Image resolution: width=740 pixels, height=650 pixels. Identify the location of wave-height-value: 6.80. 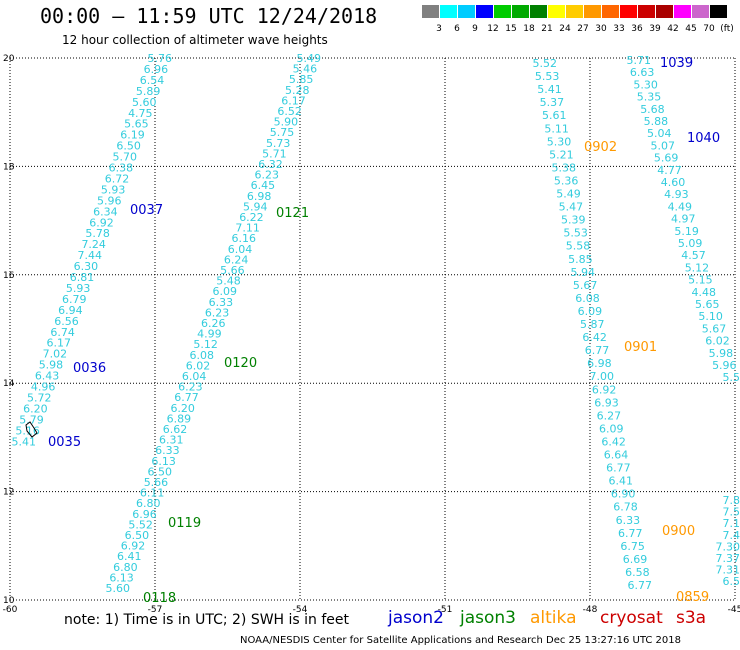
(125, 567).